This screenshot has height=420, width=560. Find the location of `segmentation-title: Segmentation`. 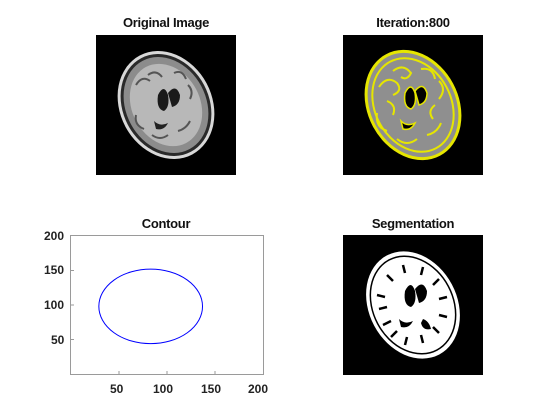

segmentation-title: Segmentation is located at coordinates (413, 223).